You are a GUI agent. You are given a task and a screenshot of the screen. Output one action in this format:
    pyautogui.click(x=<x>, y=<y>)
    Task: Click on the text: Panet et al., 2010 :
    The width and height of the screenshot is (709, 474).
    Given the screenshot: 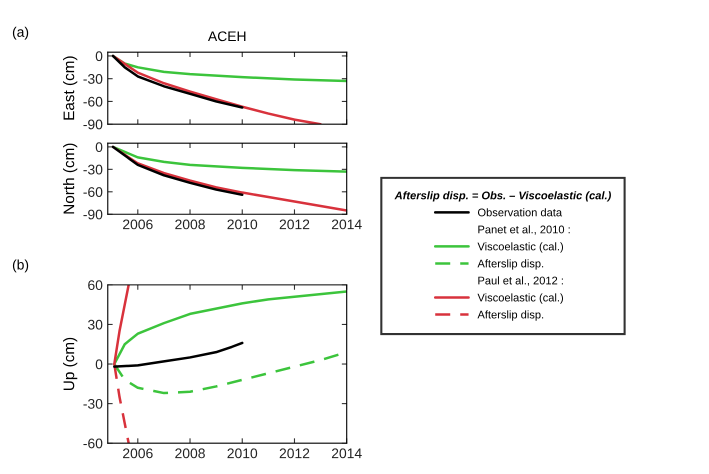 What is the action you would take?
    pyautogui.click(x=524, y=230)
    